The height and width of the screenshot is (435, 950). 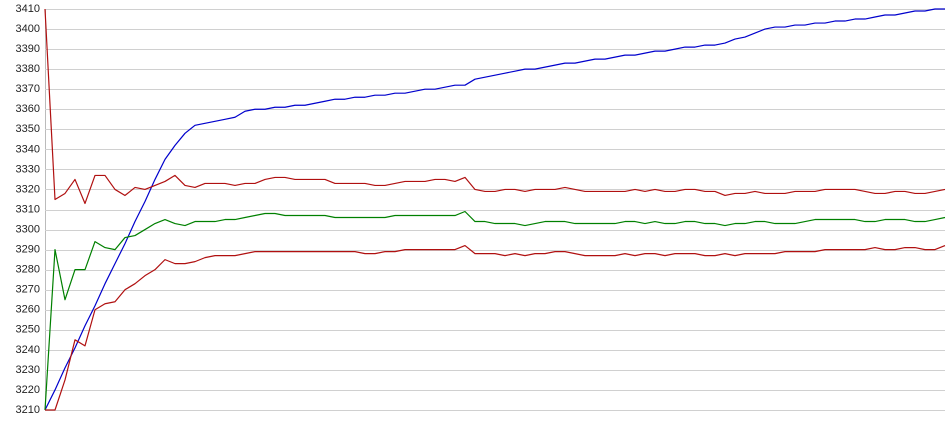 What do you see at coordinates (28, 229) in the screenshot?
I see `y-tick-label: 3300` at bounding box center [28, 229].